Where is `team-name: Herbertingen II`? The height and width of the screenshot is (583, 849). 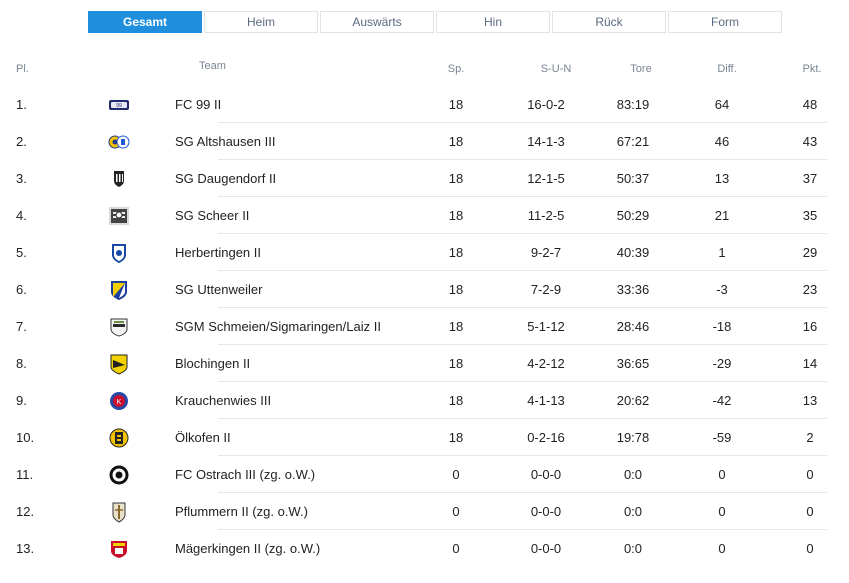
team-name: Herbertingen II is located at coordinates (218, 252).